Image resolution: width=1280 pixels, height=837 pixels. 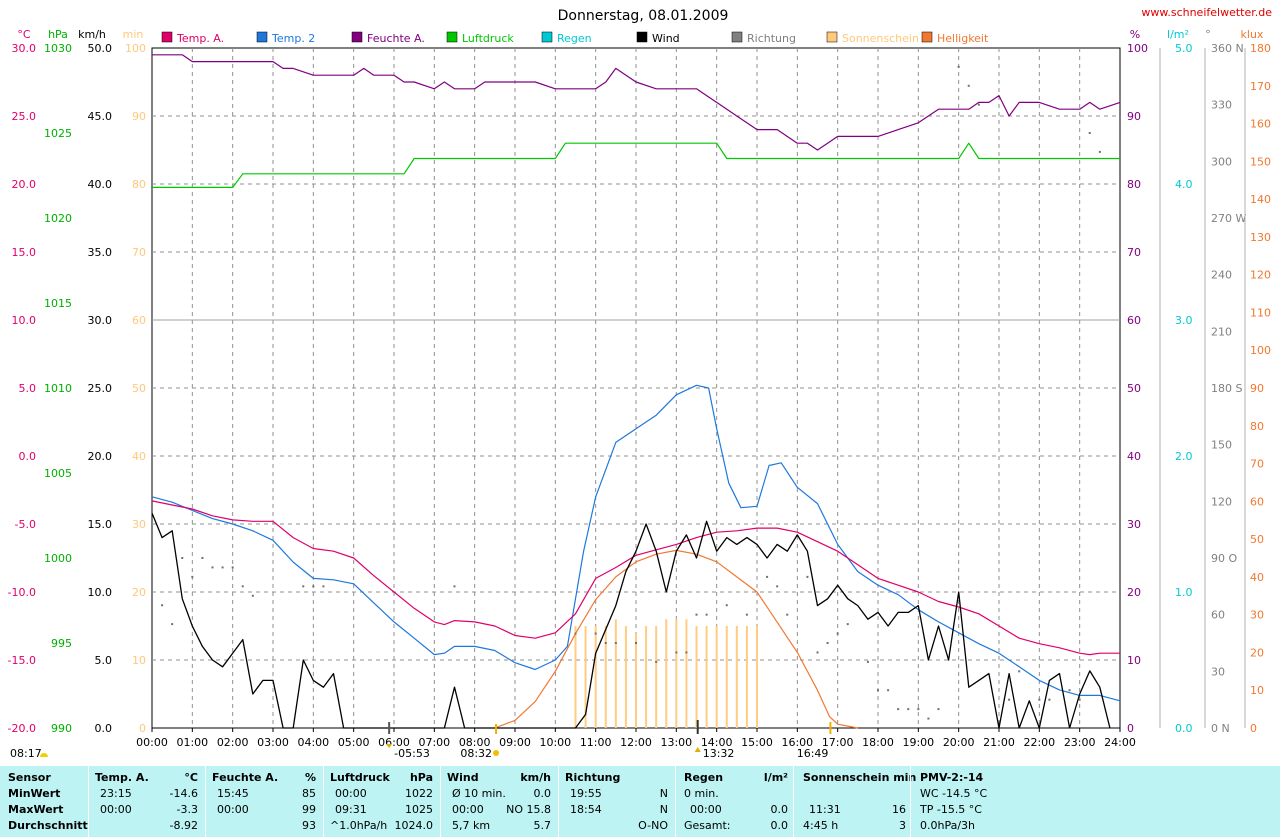 What do you see at coordinates (1184, 48) in the screenshot?
I see `rain-tick-label: 5.0` at bounding box center [1184, 48].